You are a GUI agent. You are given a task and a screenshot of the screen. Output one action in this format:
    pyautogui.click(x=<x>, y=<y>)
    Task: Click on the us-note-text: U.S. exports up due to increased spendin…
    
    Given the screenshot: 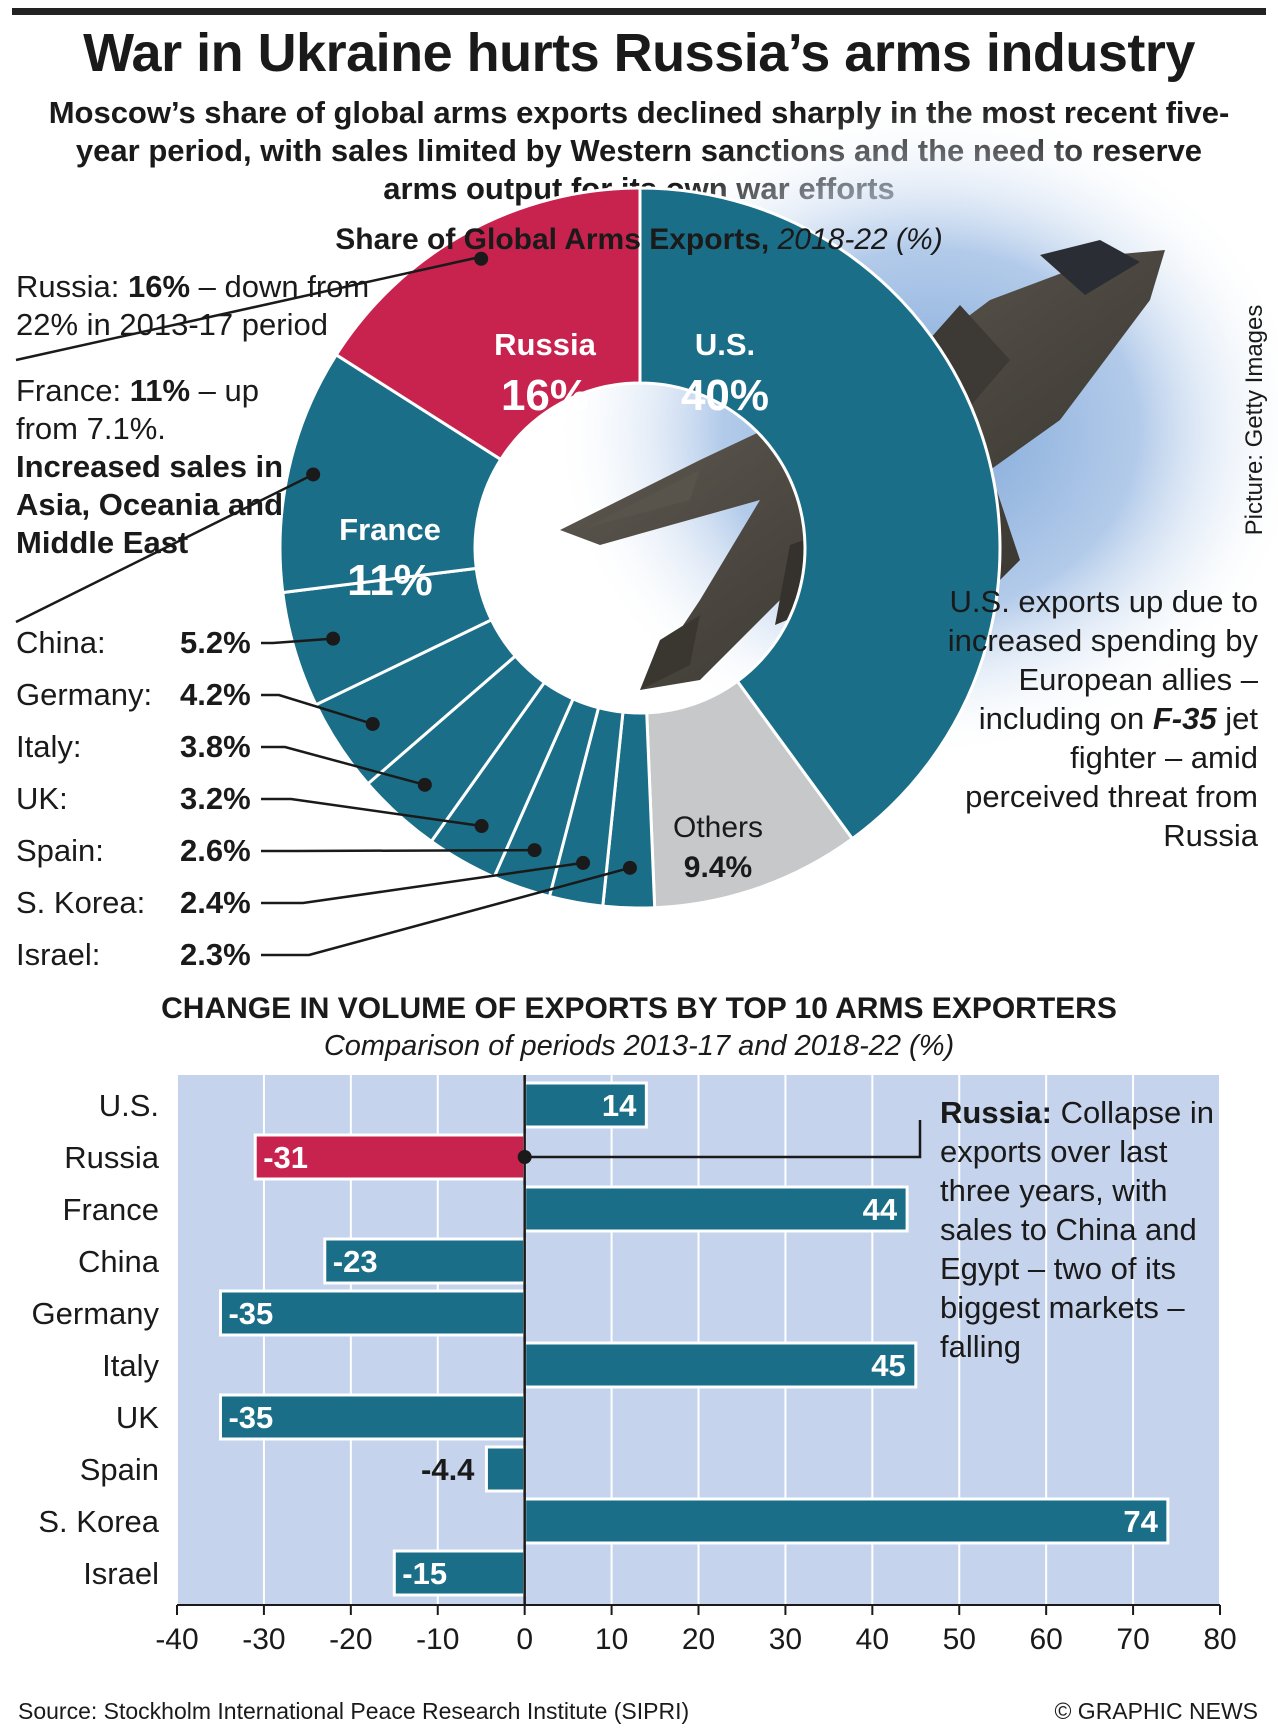 What is the action you would take?
    pyautogui.click(x=1102, y=660)
    